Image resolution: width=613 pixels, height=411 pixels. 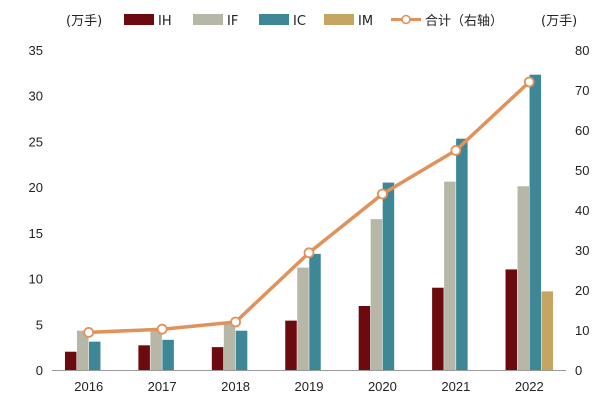 I want to click on total-point-2017, so click(x=162, y=329).